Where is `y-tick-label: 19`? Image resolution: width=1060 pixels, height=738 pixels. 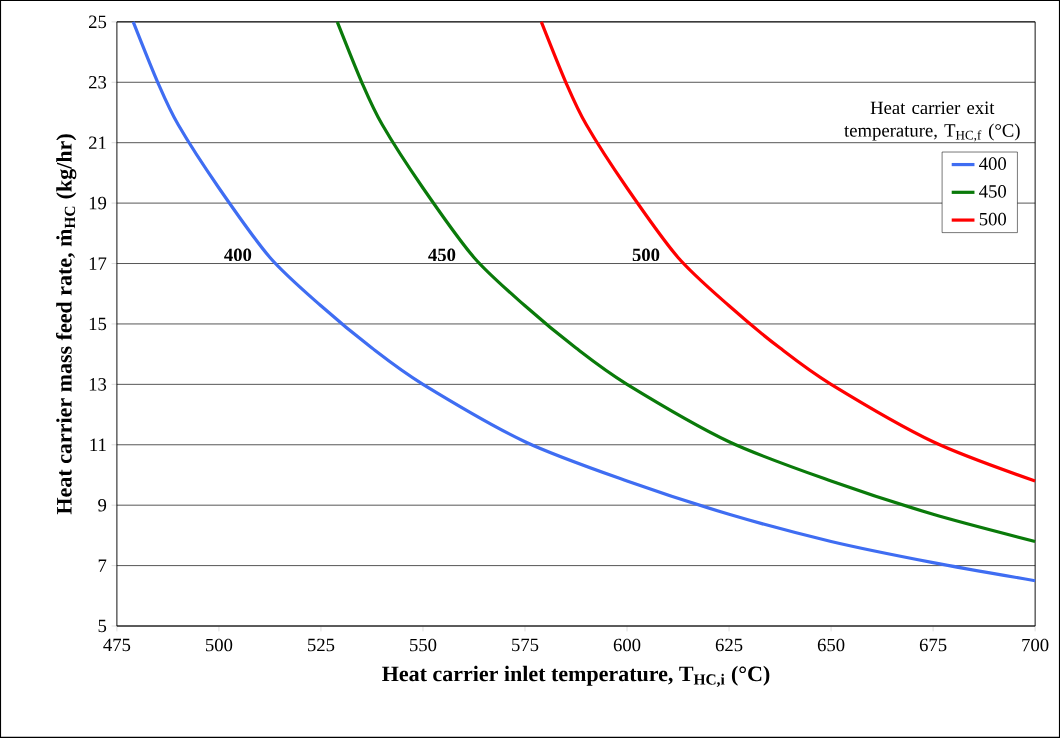 y-tick-label: 19 is located at coordinates (98, 203).